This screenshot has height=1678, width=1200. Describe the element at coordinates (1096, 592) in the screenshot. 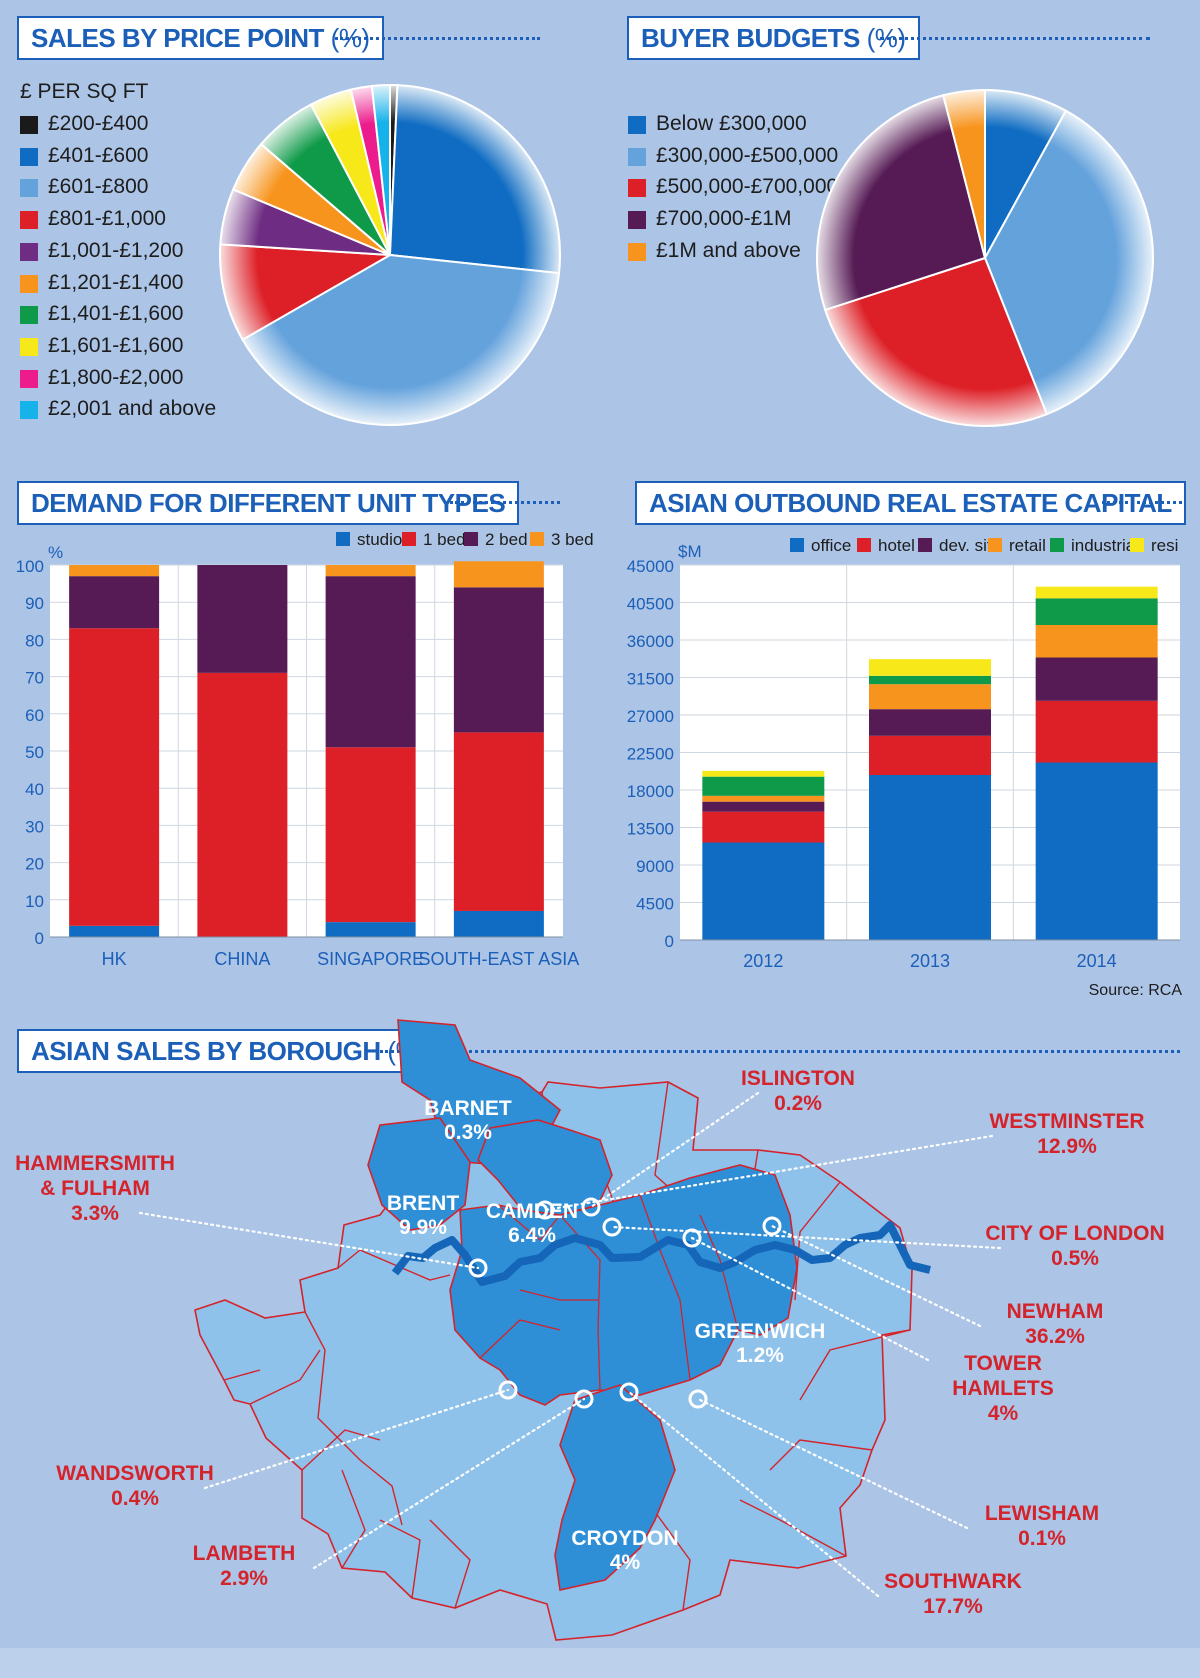

I see `bar-2014-resi` at that location.